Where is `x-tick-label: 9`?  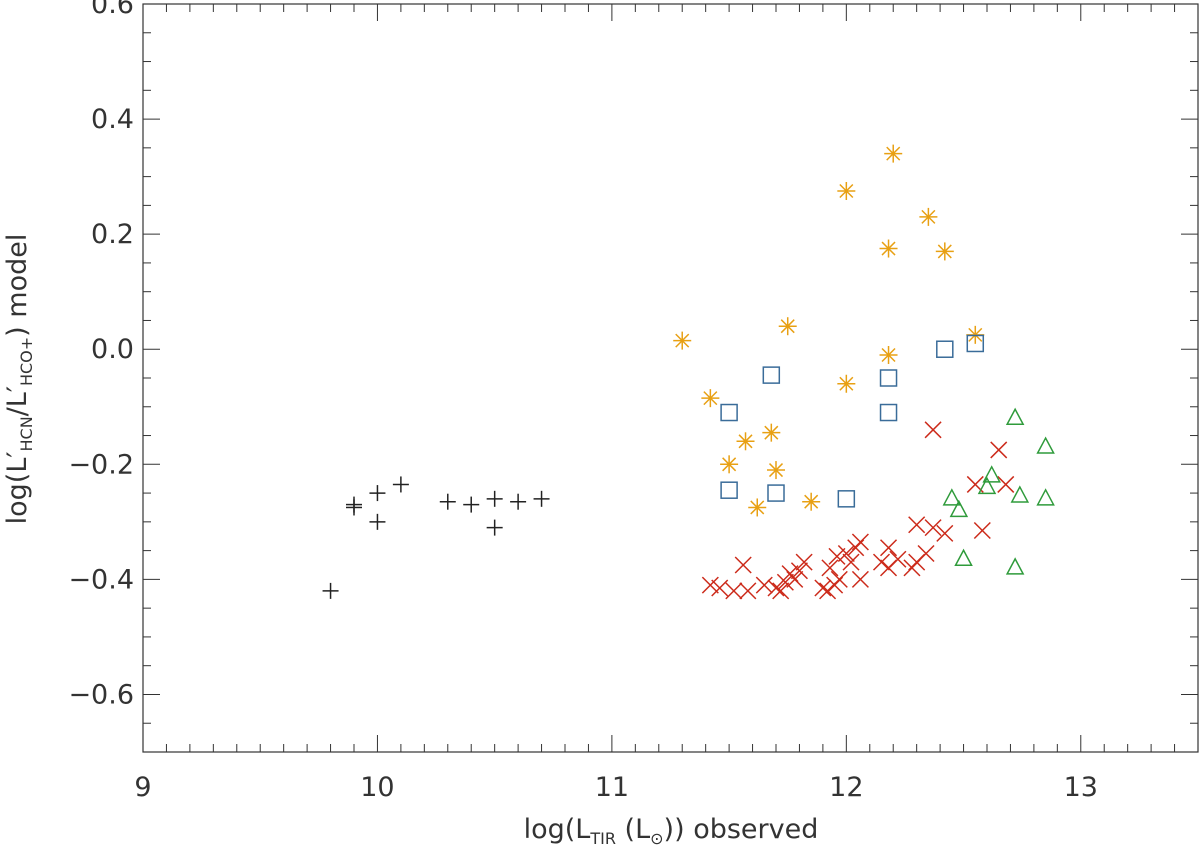 x-tick-label: 9 is located at coordinates (142, 787).